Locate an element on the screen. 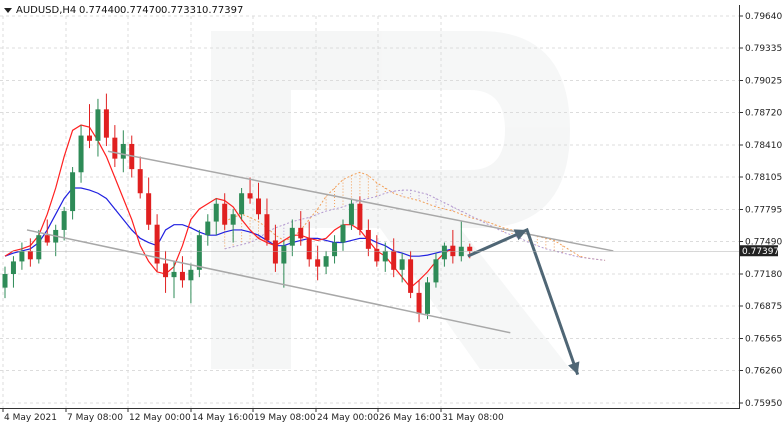 This screenshot has height=428, width=782. x-tick-label: 7 May 08:00 is located at coordinates (95, 418).